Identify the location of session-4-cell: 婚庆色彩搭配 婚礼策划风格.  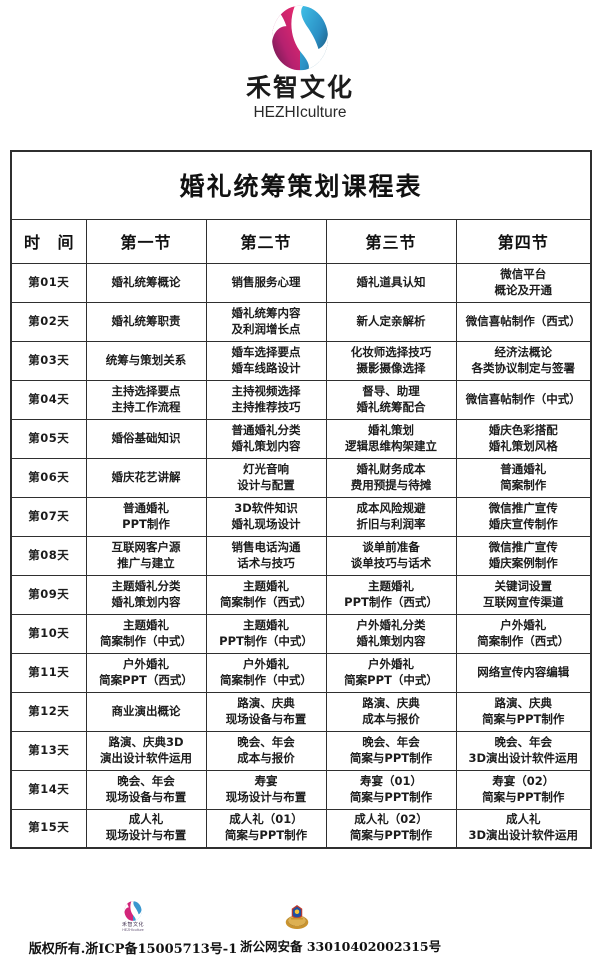
(523, 438).